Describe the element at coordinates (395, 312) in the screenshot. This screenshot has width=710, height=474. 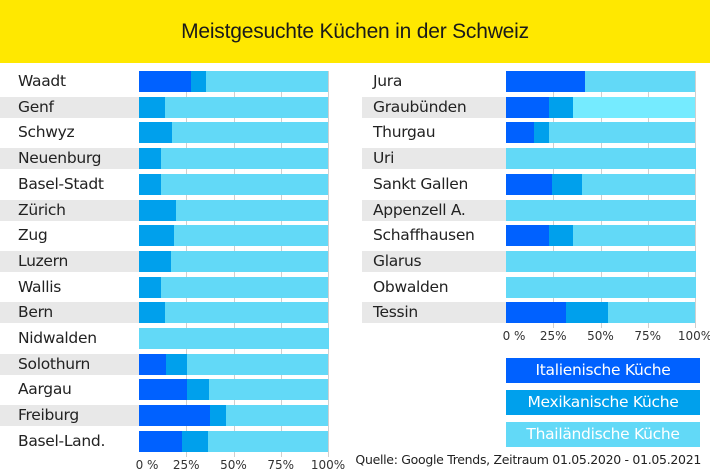
I see `category-label: Tessin` at that location.